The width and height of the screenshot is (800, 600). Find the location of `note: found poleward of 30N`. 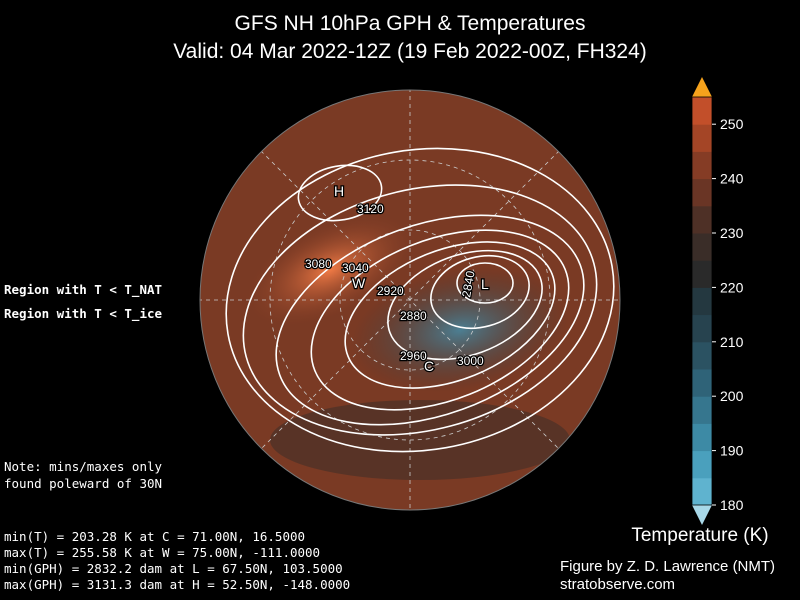

note: found poleward of 30N is located at coordinates (83, 483).